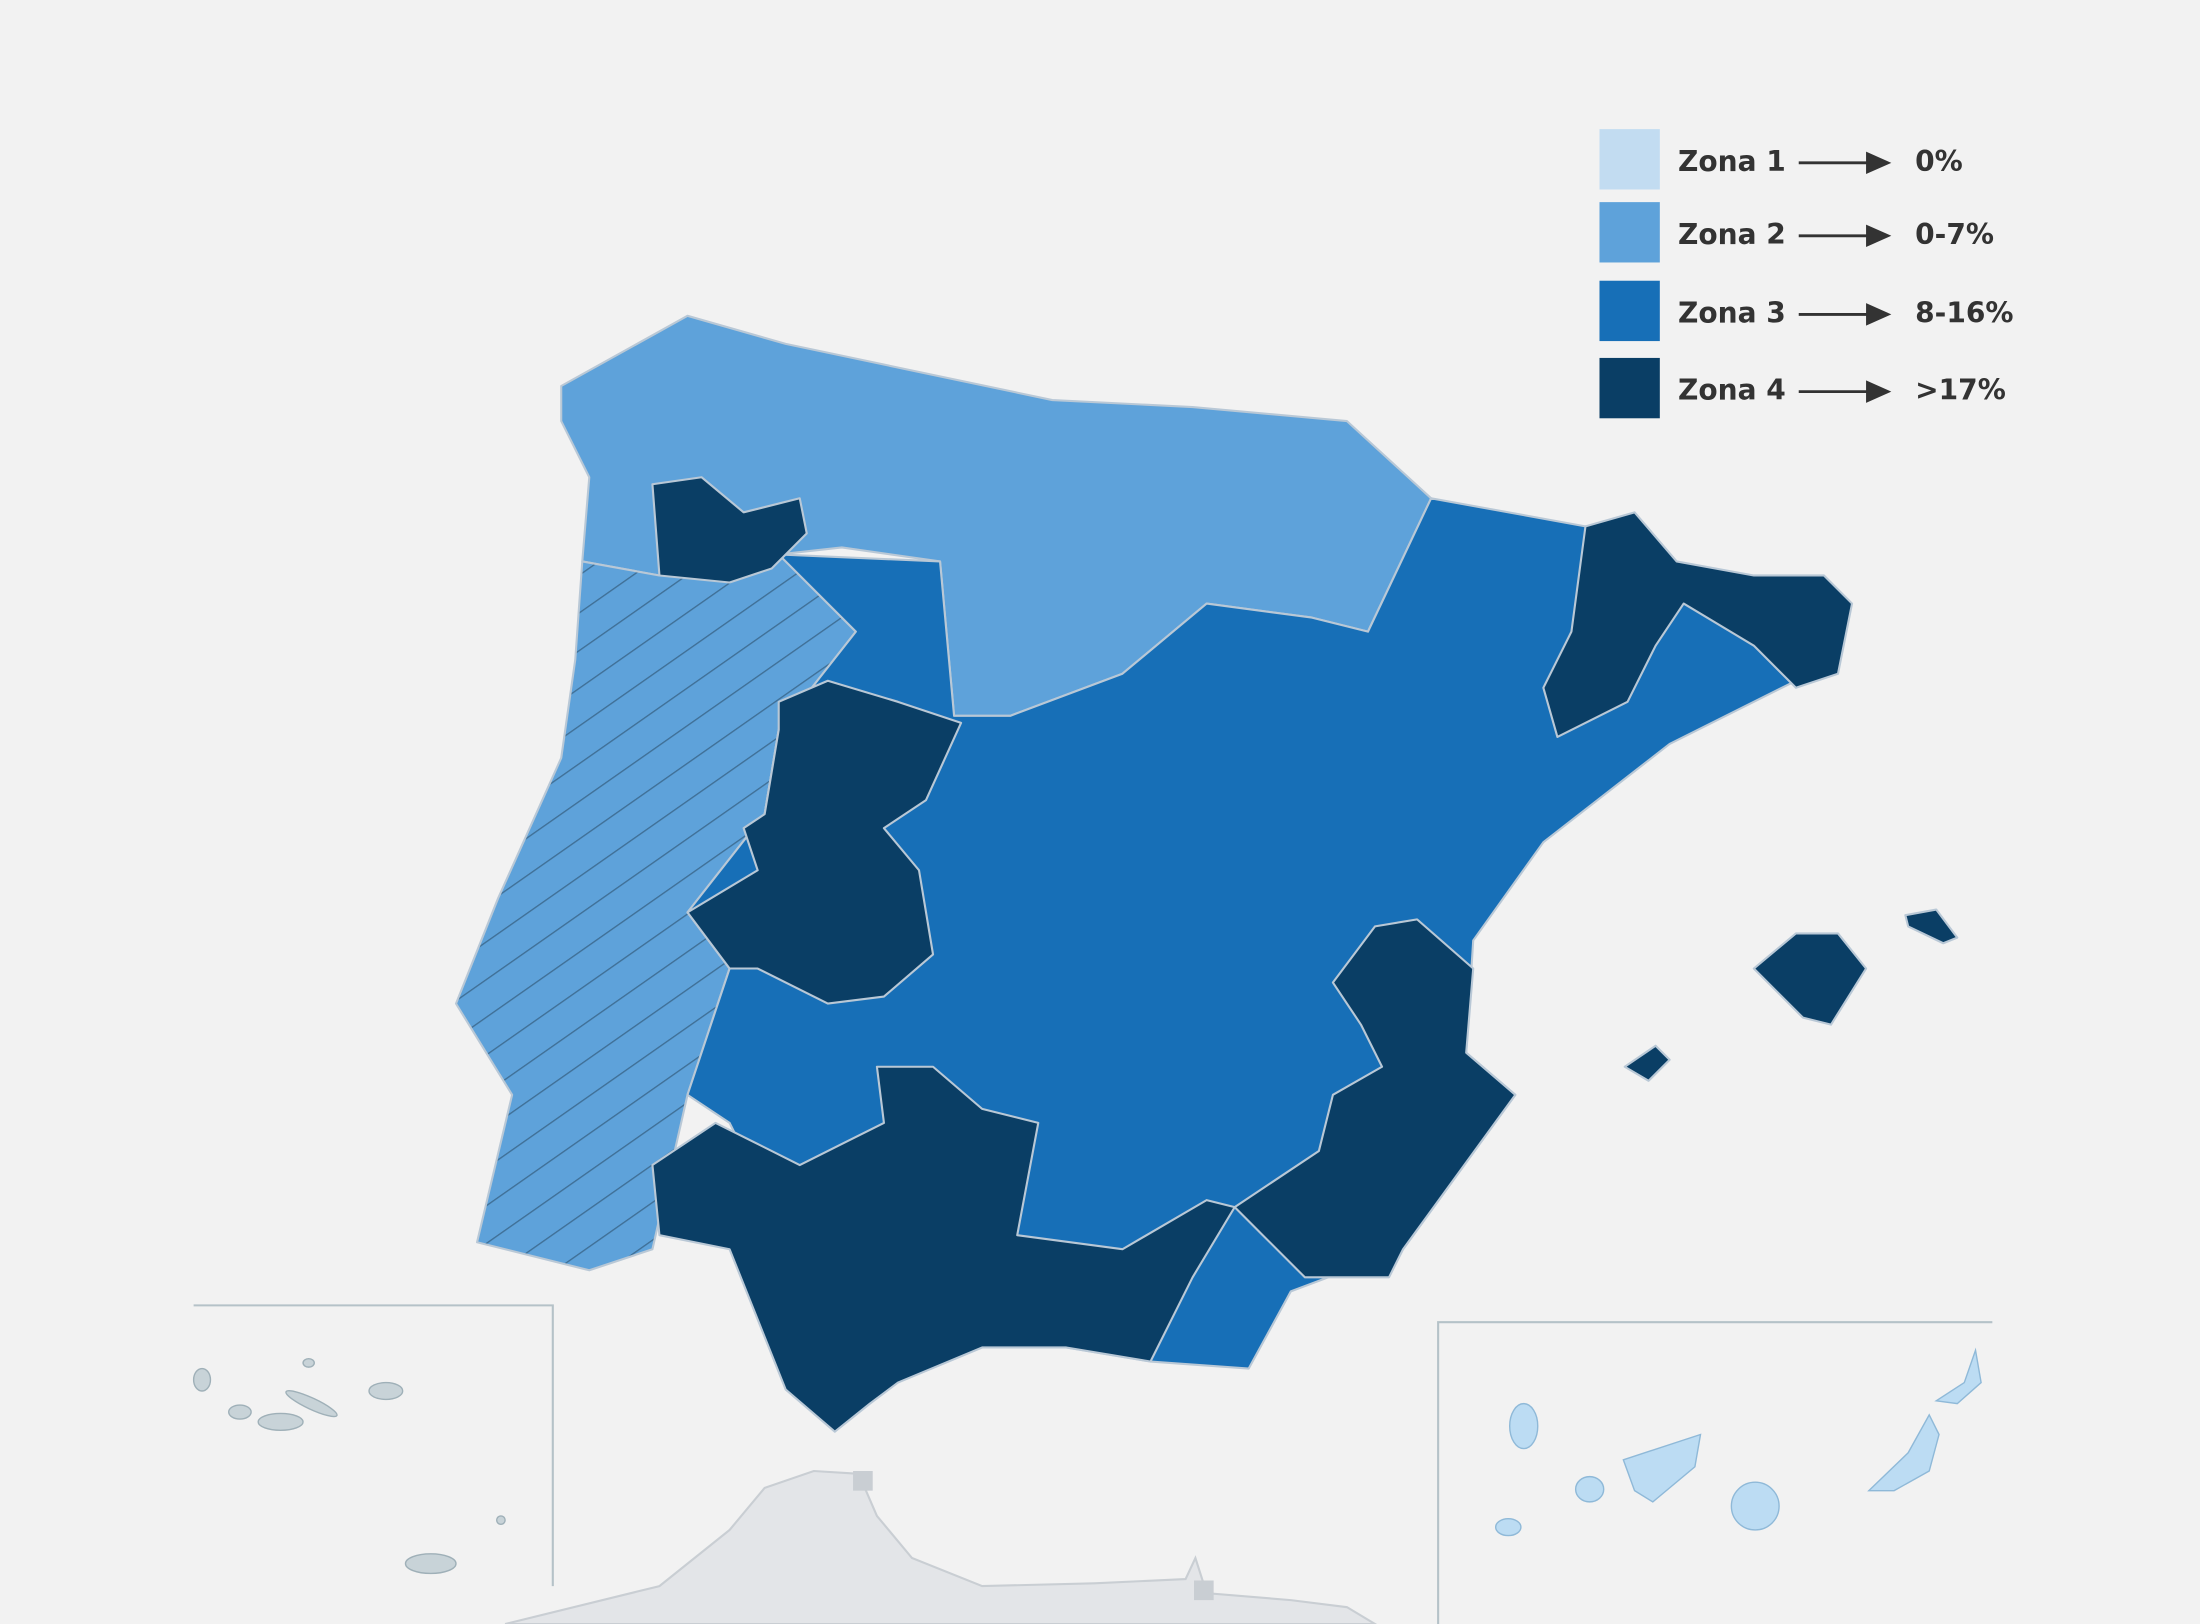  What do you see at coordinates (1375, 1098) in the screenshot?
I see `alicante-murcia` at bounding box center [1375, 1098].